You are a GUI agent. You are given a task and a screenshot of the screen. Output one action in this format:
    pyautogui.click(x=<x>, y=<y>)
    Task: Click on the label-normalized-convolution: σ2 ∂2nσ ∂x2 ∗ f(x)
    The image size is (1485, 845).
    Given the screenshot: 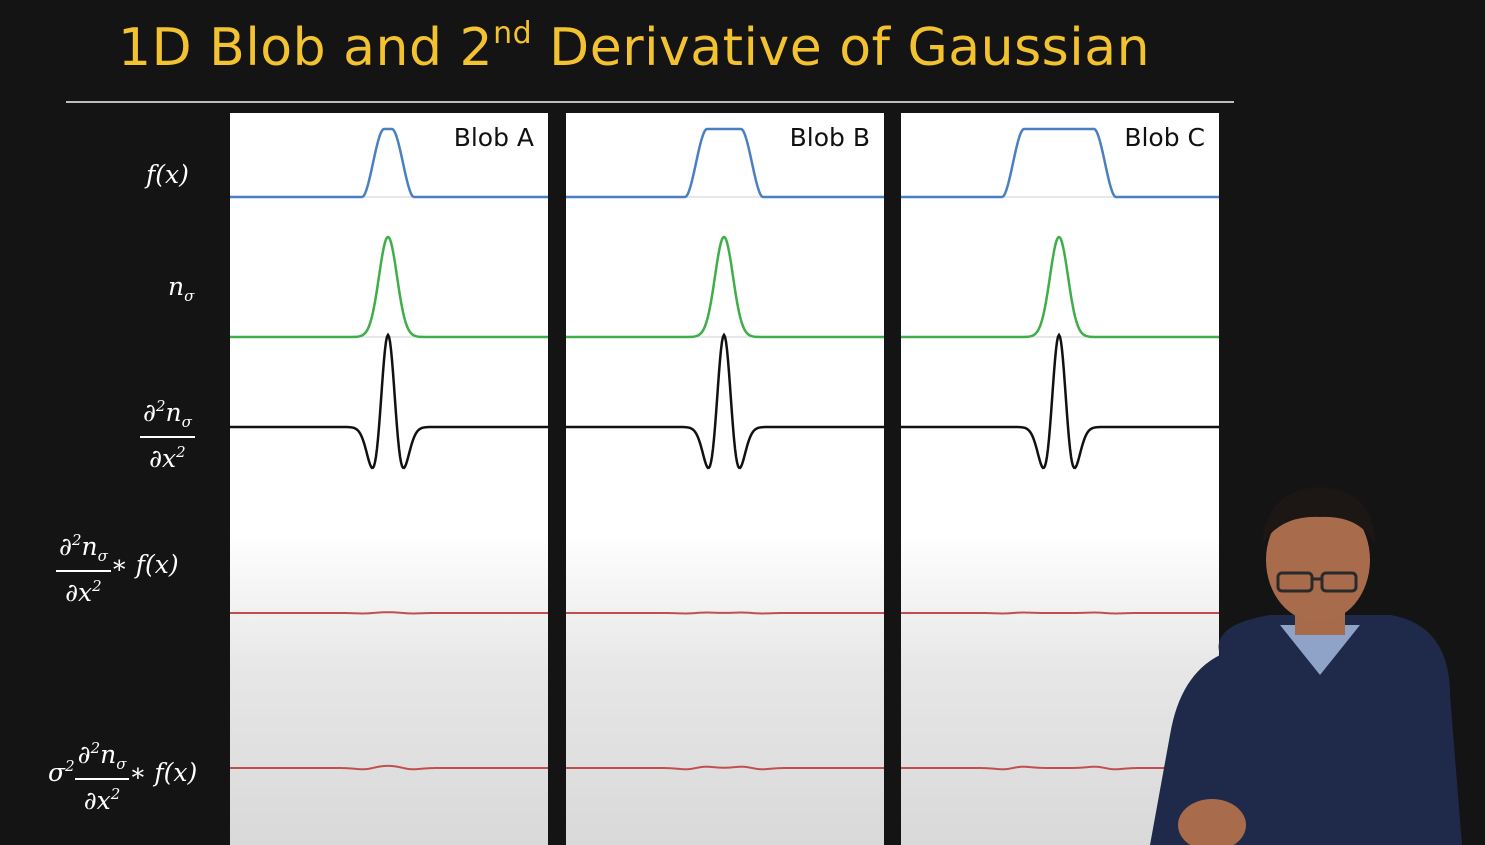 What is the action you would take?
    pyautogui.click(x=122, y=774)
    